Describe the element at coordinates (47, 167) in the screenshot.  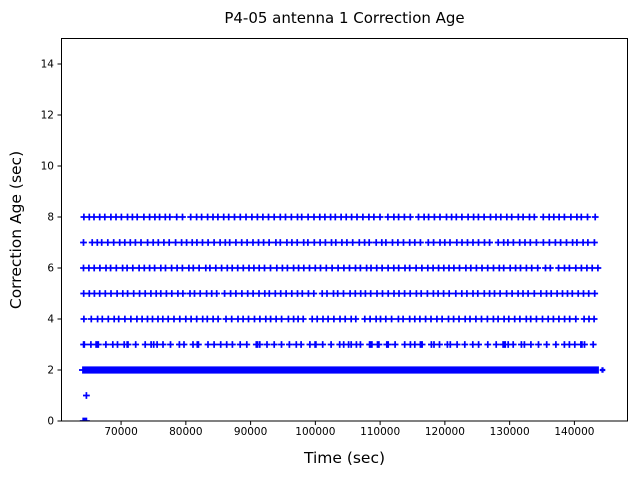
I see `y-tick-label: 10` at that location.